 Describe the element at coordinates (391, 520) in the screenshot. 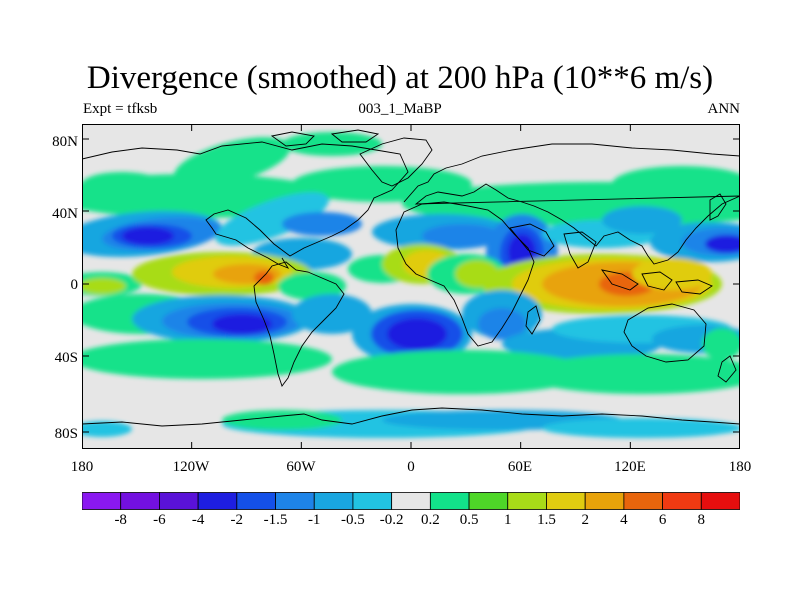

I see `colorbar-label: -0.2` at that location.